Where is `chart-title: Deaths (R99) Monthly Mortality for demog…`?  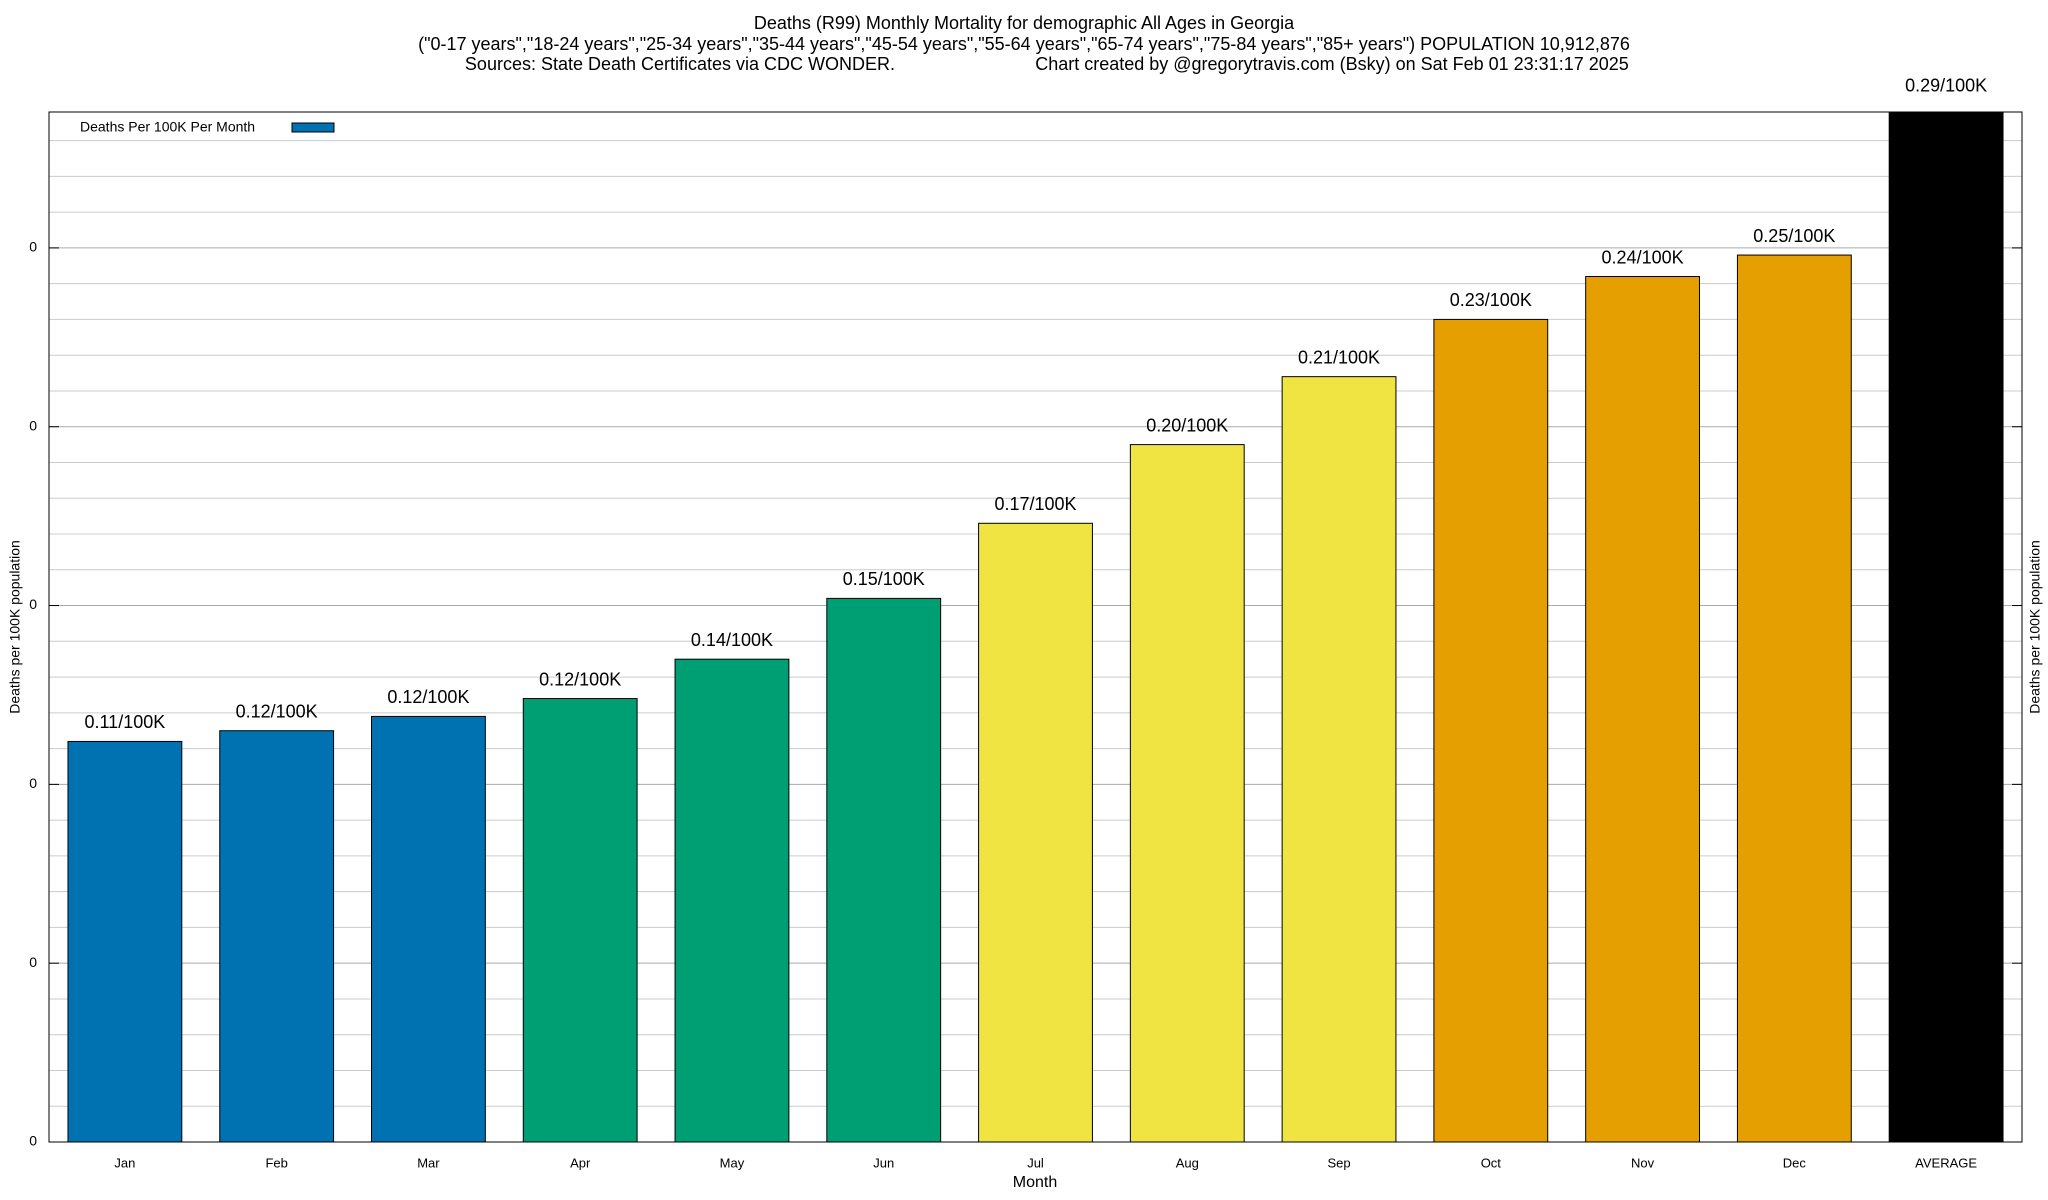
chart-title: Deaths (R99) Monthly Mortality for demog… is located at coordinates (1024, 23).